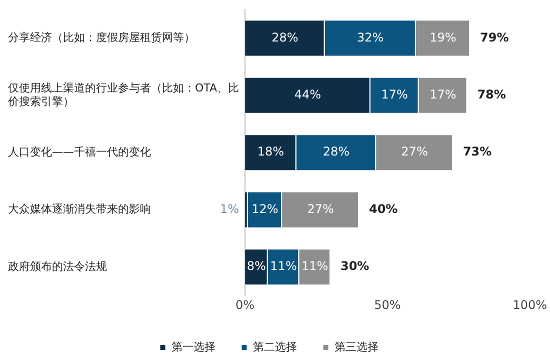 The height and width of the screenshot is (363, 550). What do you see at coordinates (79, 151) in the screenshot?
I see `y-tick-label: 人口变化——千禧一代的变化` at bounding box center [79, 151].